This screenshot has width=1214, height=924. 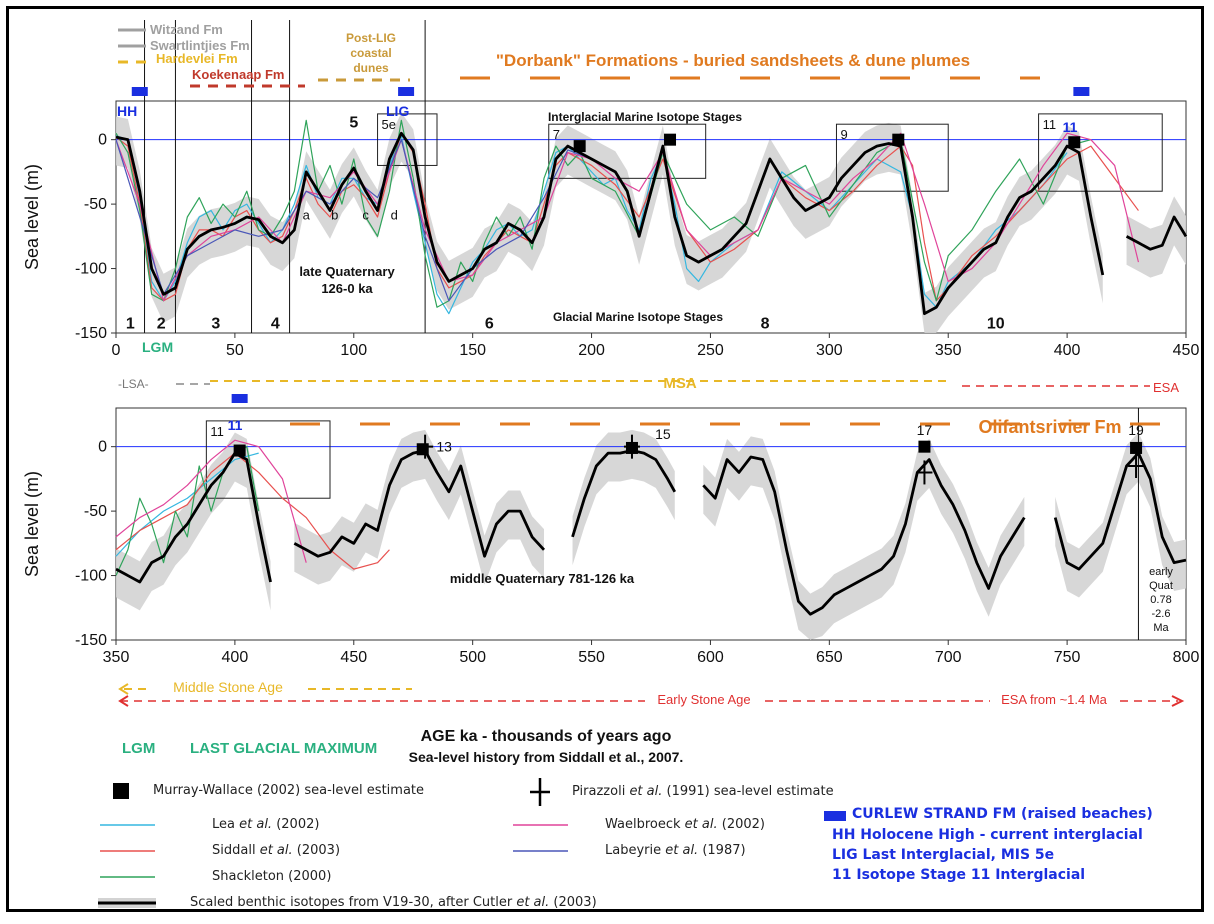 What do you see at coordinates (235, 350) in the screenshot?
I see `x-tick-label: 50` at bounding box center [235, 350].